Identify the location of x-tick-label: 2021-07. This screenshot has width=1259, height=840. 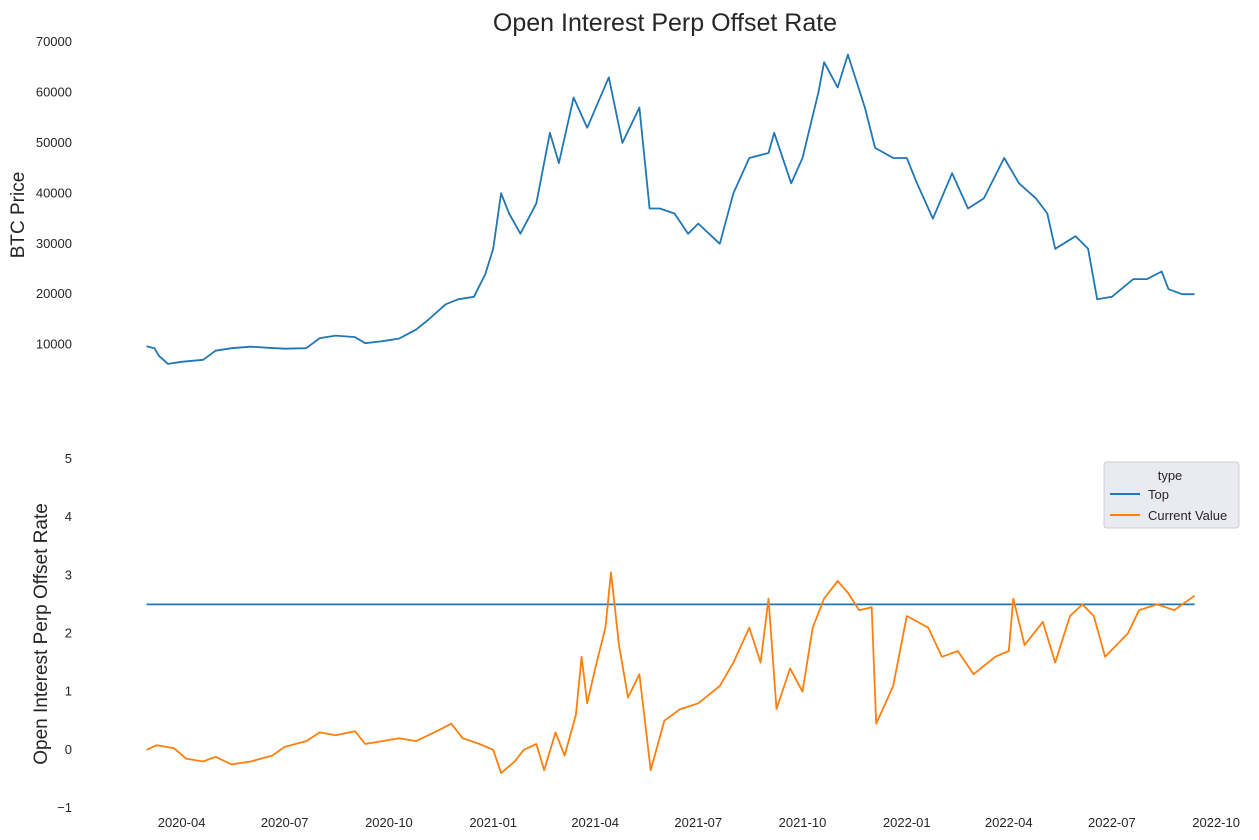
(698, 822).